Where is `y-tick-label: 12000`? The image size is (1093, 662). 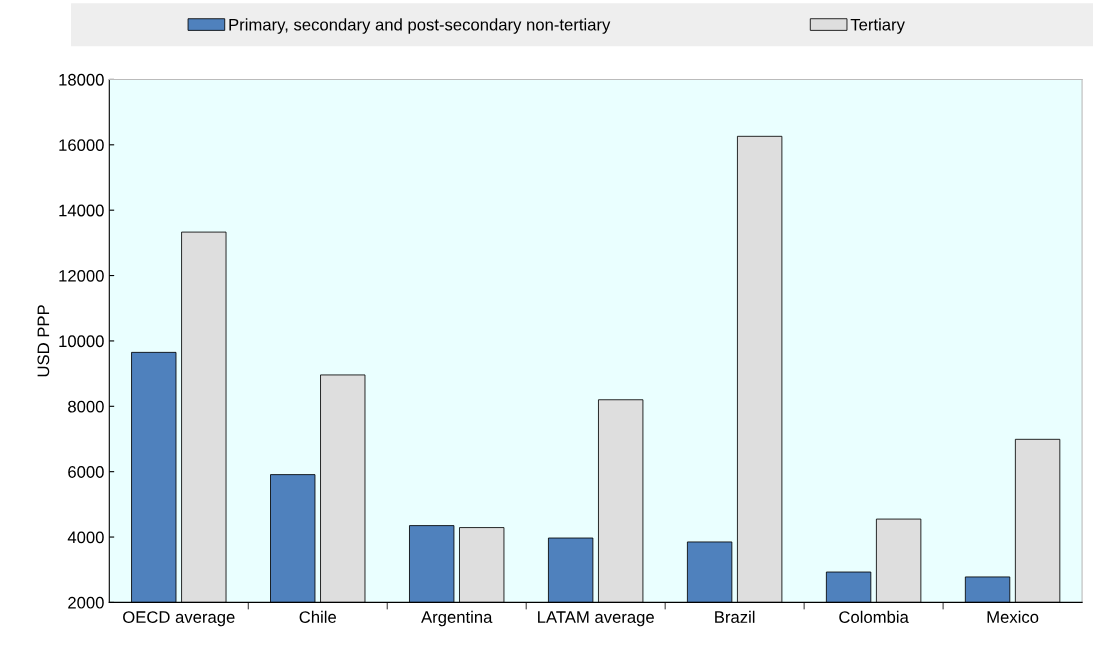 y-tick-label: 12000 is located at coordinates (81, 275).